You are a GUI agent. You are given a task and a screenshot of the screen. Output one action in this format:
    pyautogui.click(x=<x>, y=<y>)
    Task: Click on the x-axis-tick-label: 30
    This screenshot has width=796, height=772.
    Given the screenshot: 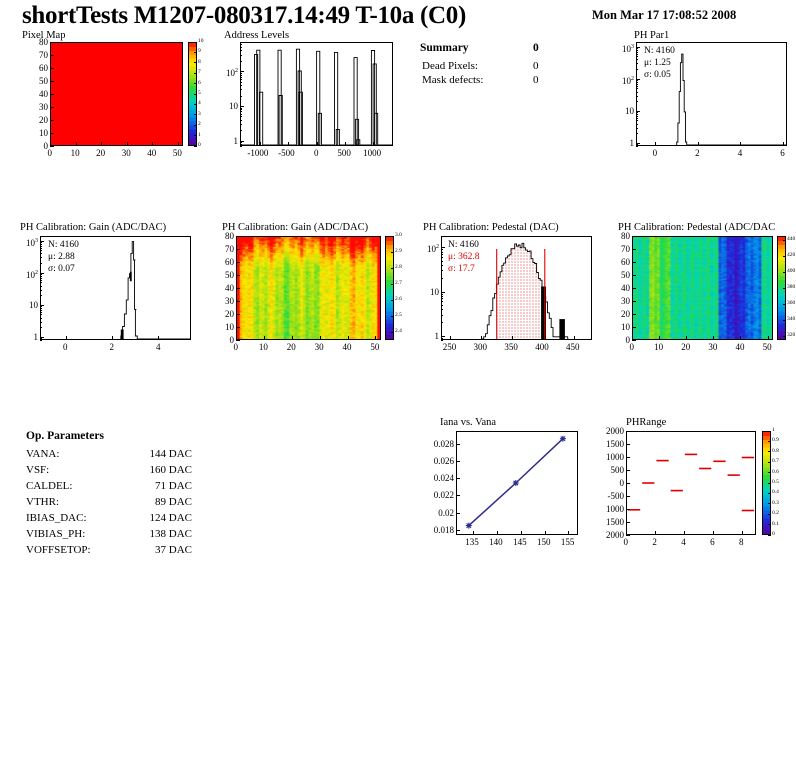 What is the action you would take?
    pyautogui.click(x=319, y=347)
    